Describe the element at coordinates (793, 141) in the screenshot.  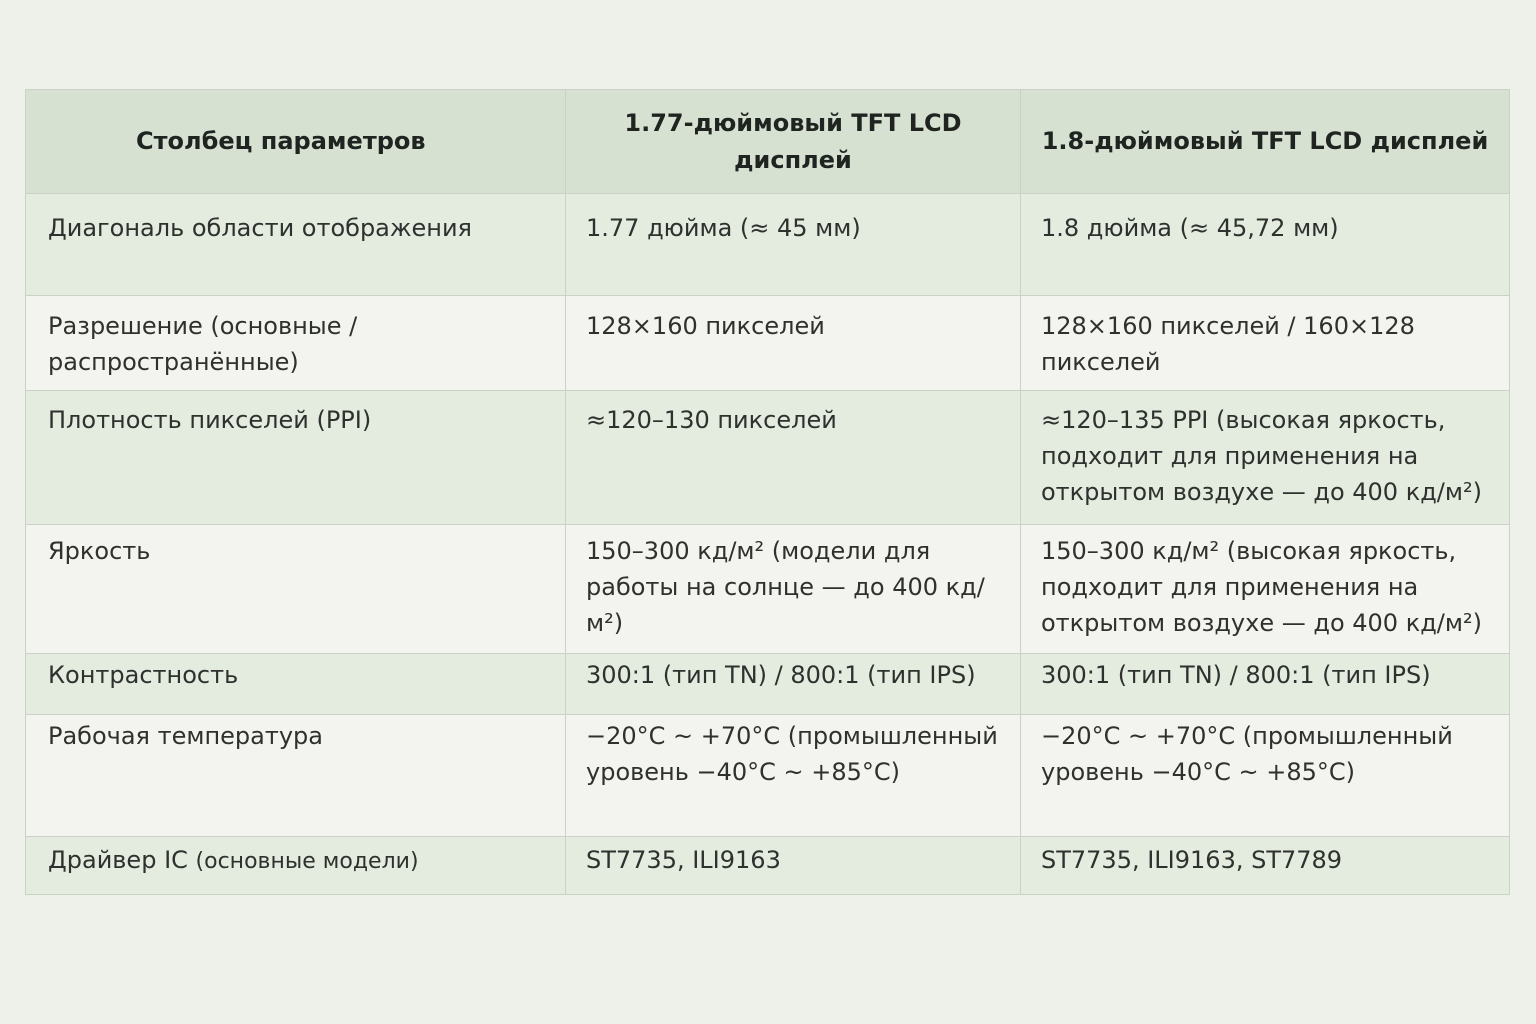
I see `header-177-display: 1.77-дюймовый TFT LCD дисплей` at that location.